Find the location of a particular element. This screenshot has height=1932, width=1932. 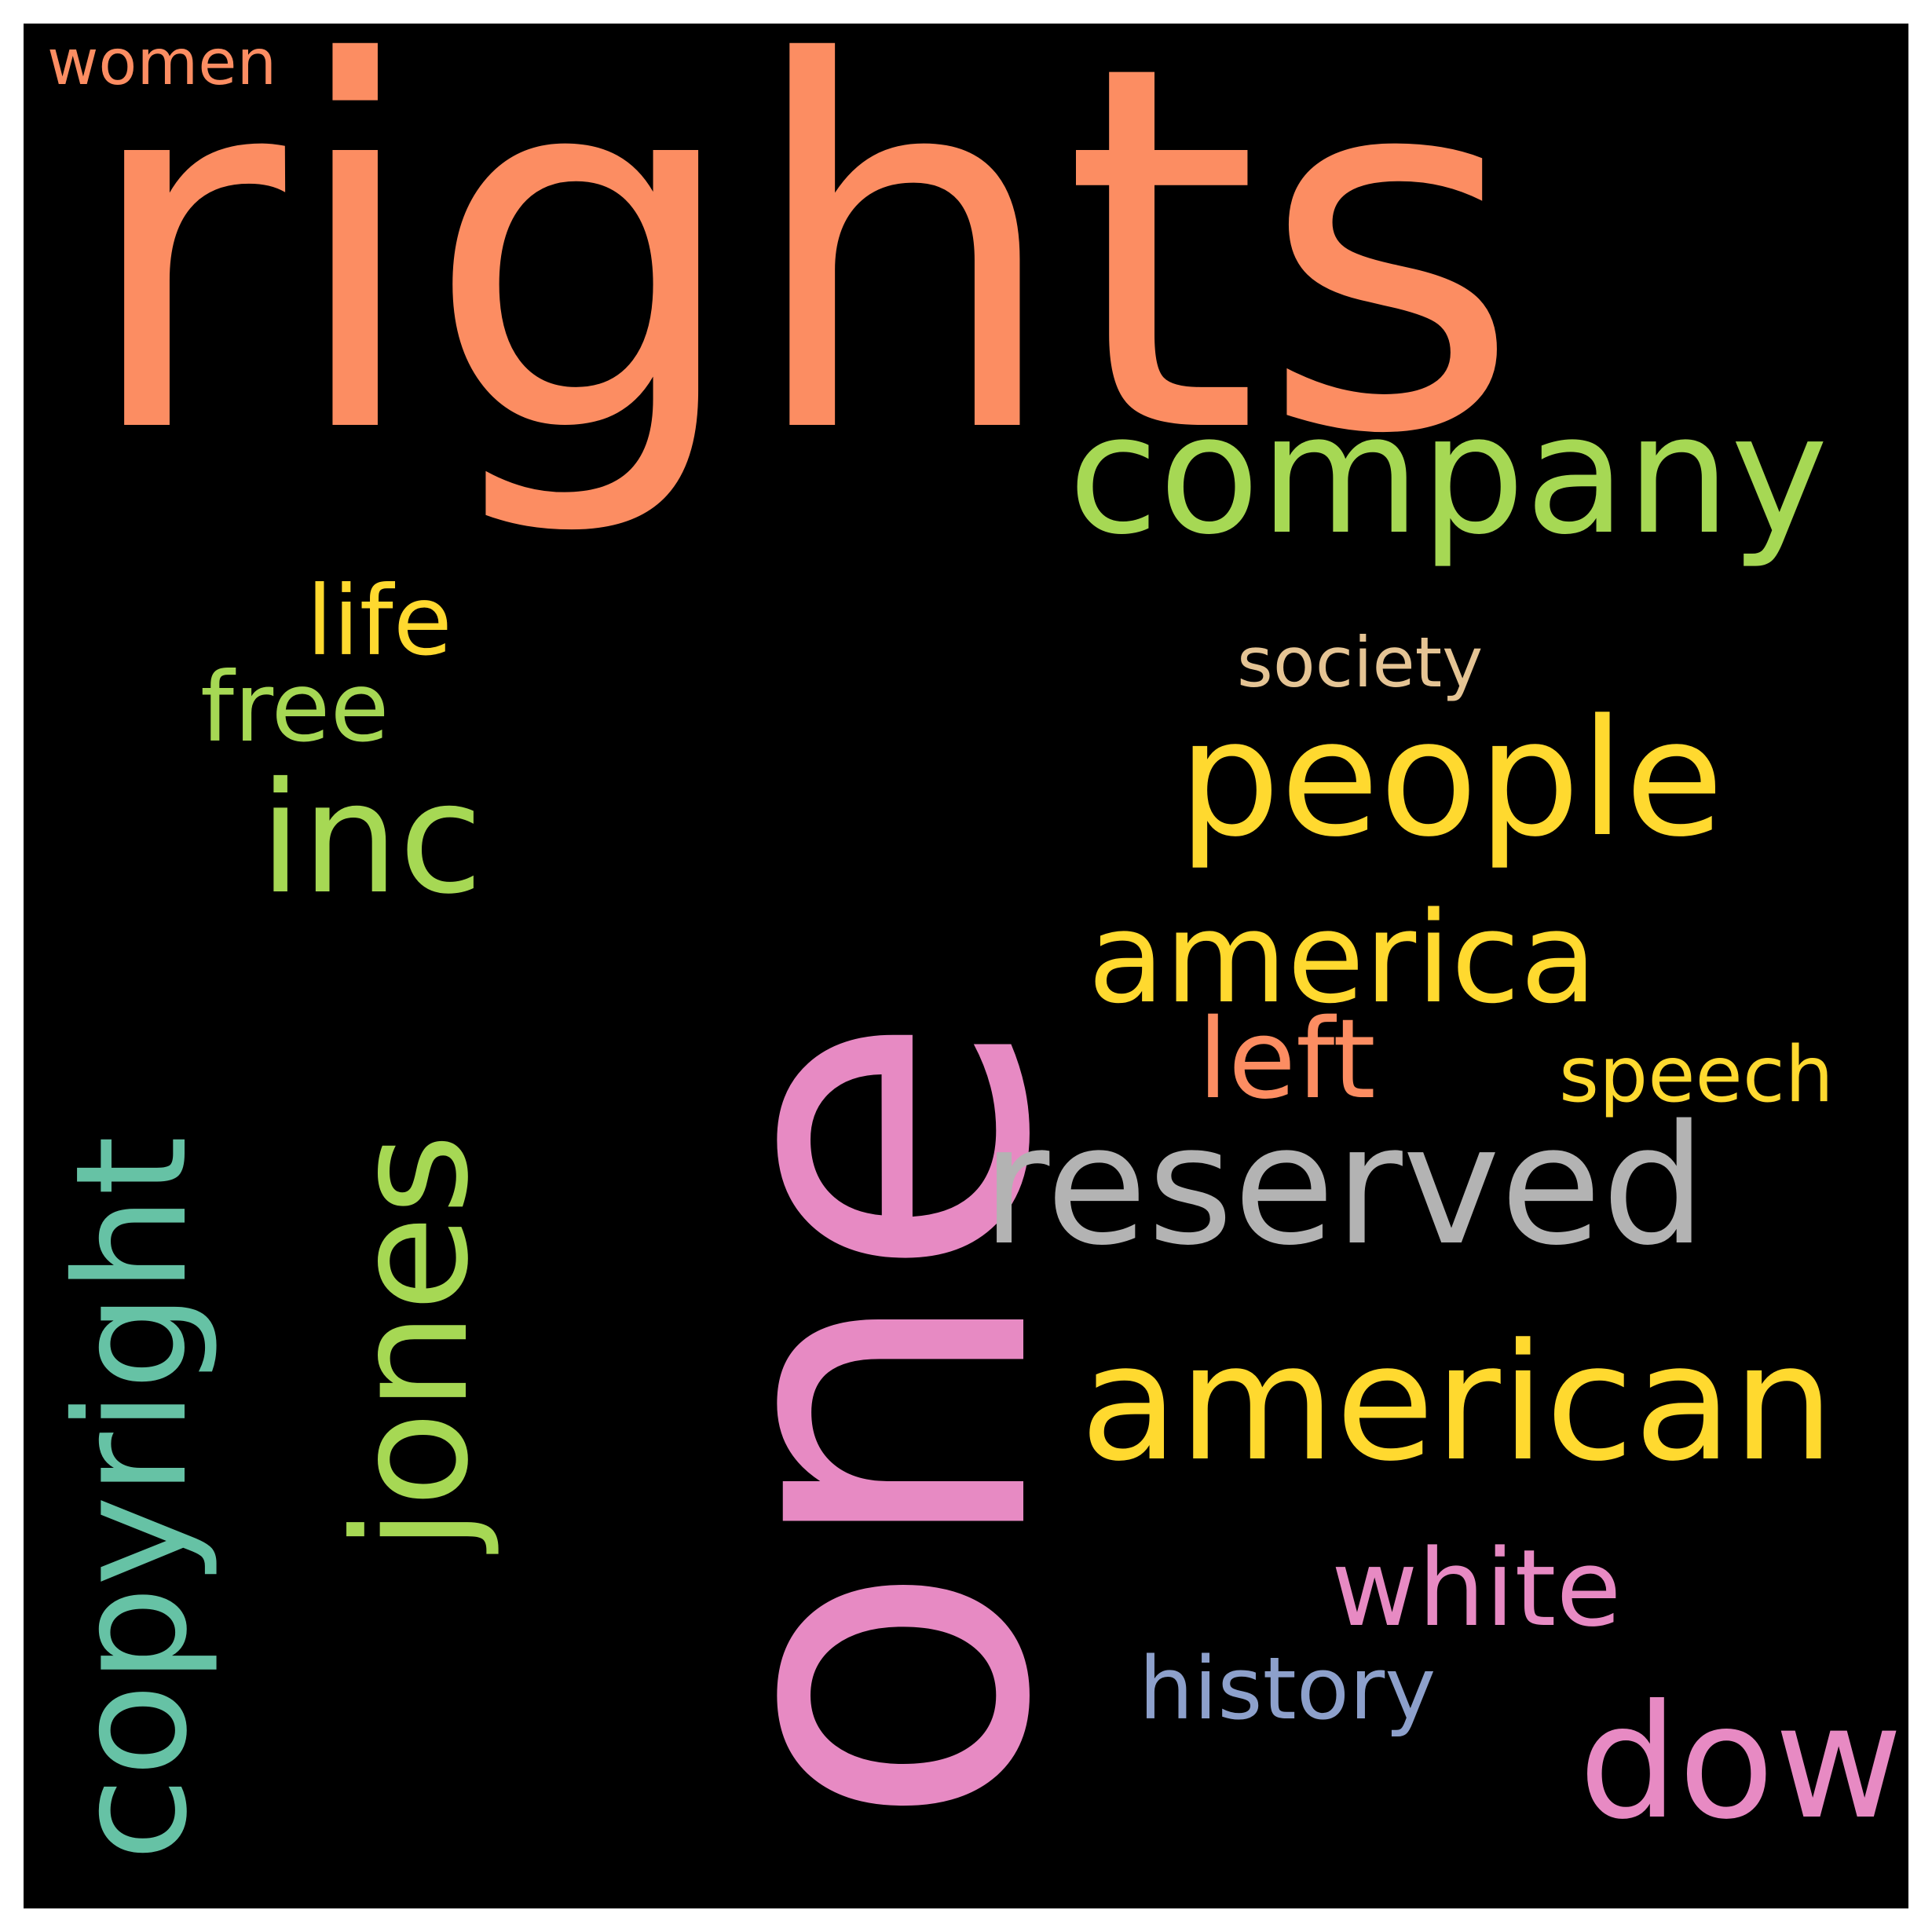

word-white: white is located at coordinates (1476, 1589).